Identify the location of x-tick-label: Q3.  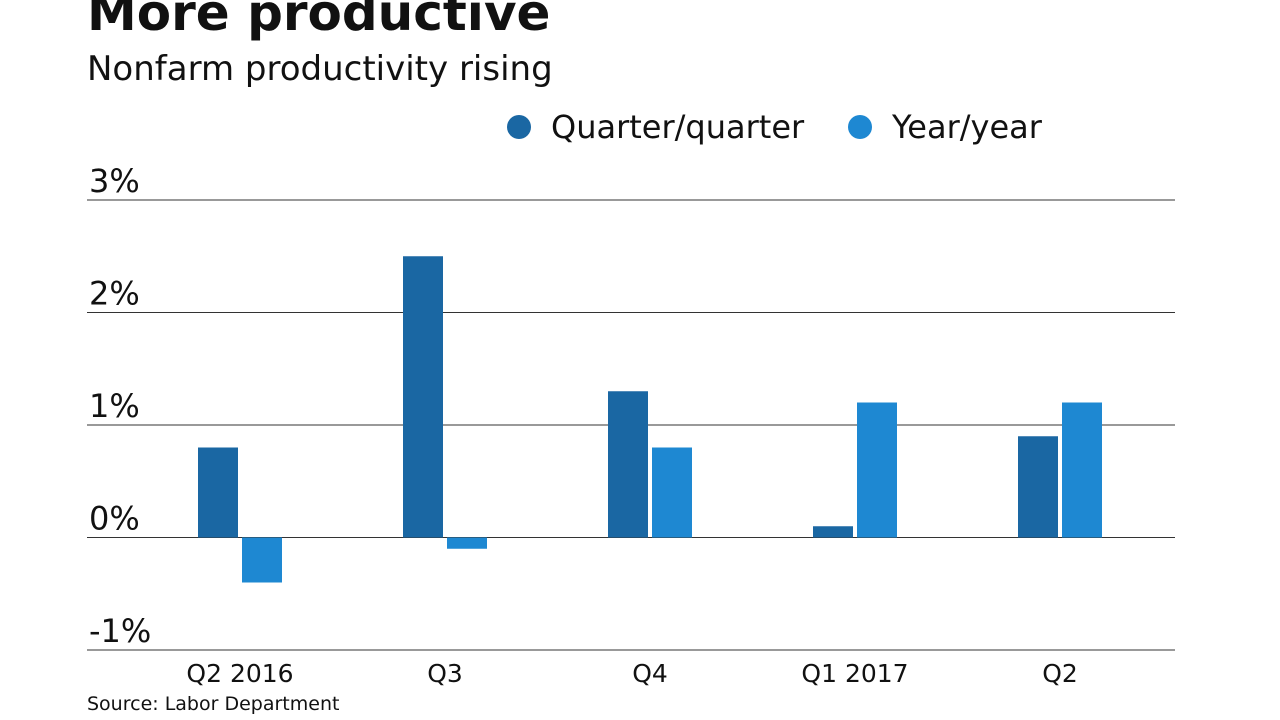
(445, 673).